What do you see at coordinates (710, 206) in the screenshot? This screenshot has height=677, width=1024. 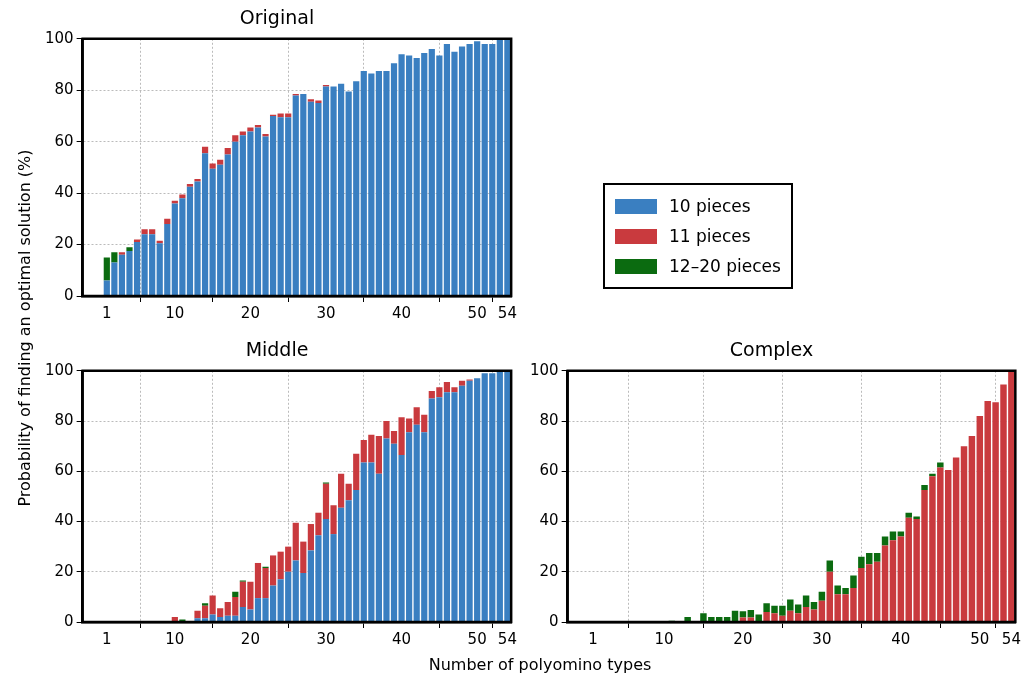 I see `legend-label: 10 pieces` at bounding box center [710, 206].